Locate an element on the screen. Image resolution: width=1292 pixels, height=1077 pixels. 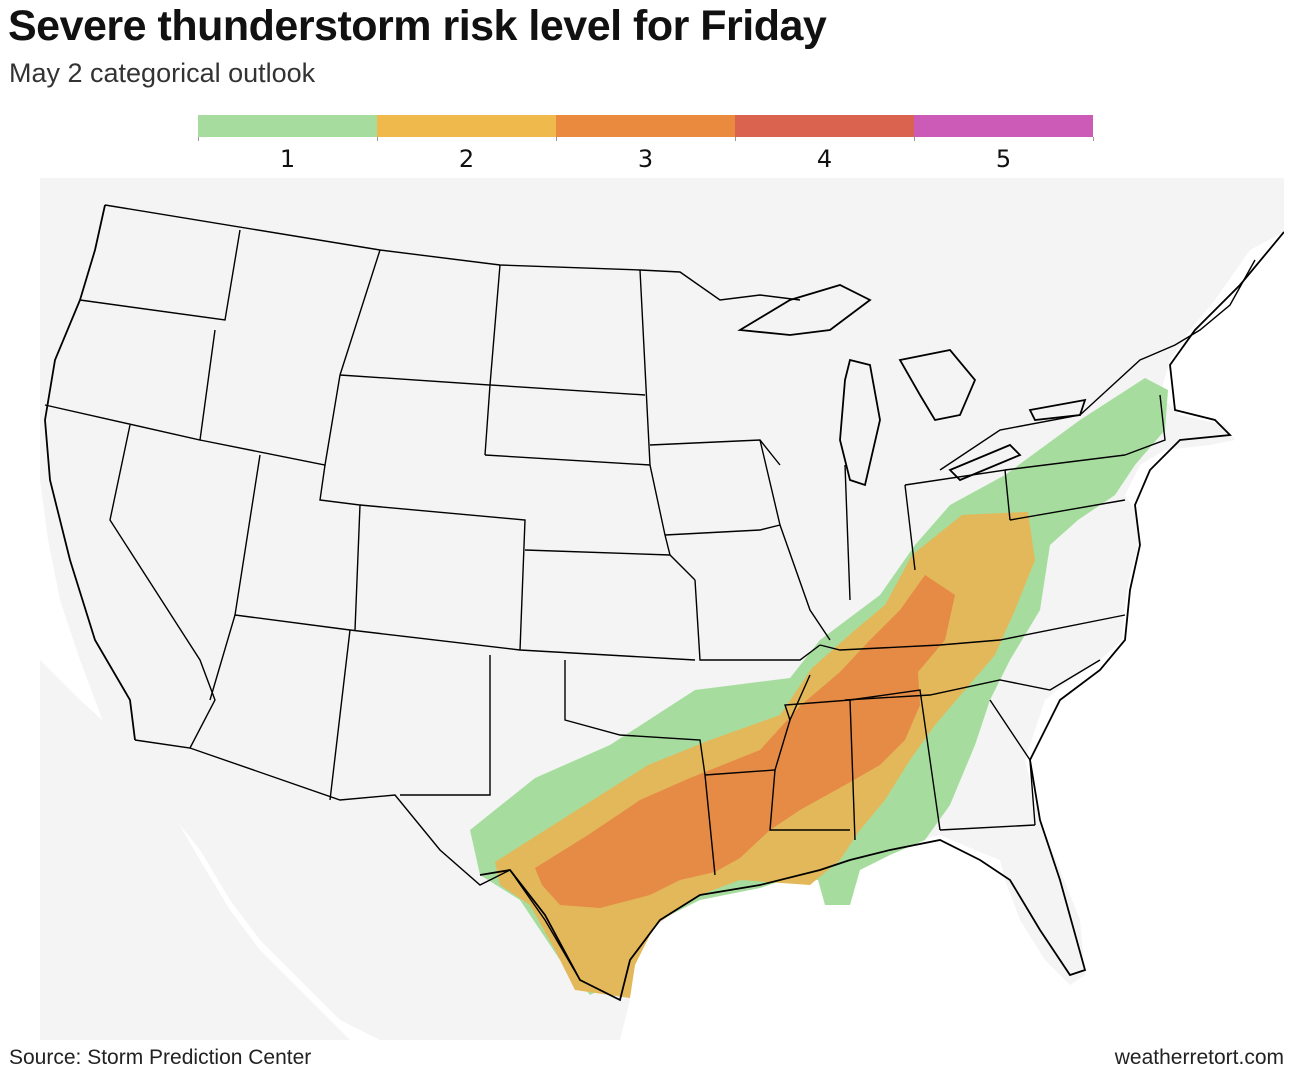
east-coast is located at coordinates (1156, 496).